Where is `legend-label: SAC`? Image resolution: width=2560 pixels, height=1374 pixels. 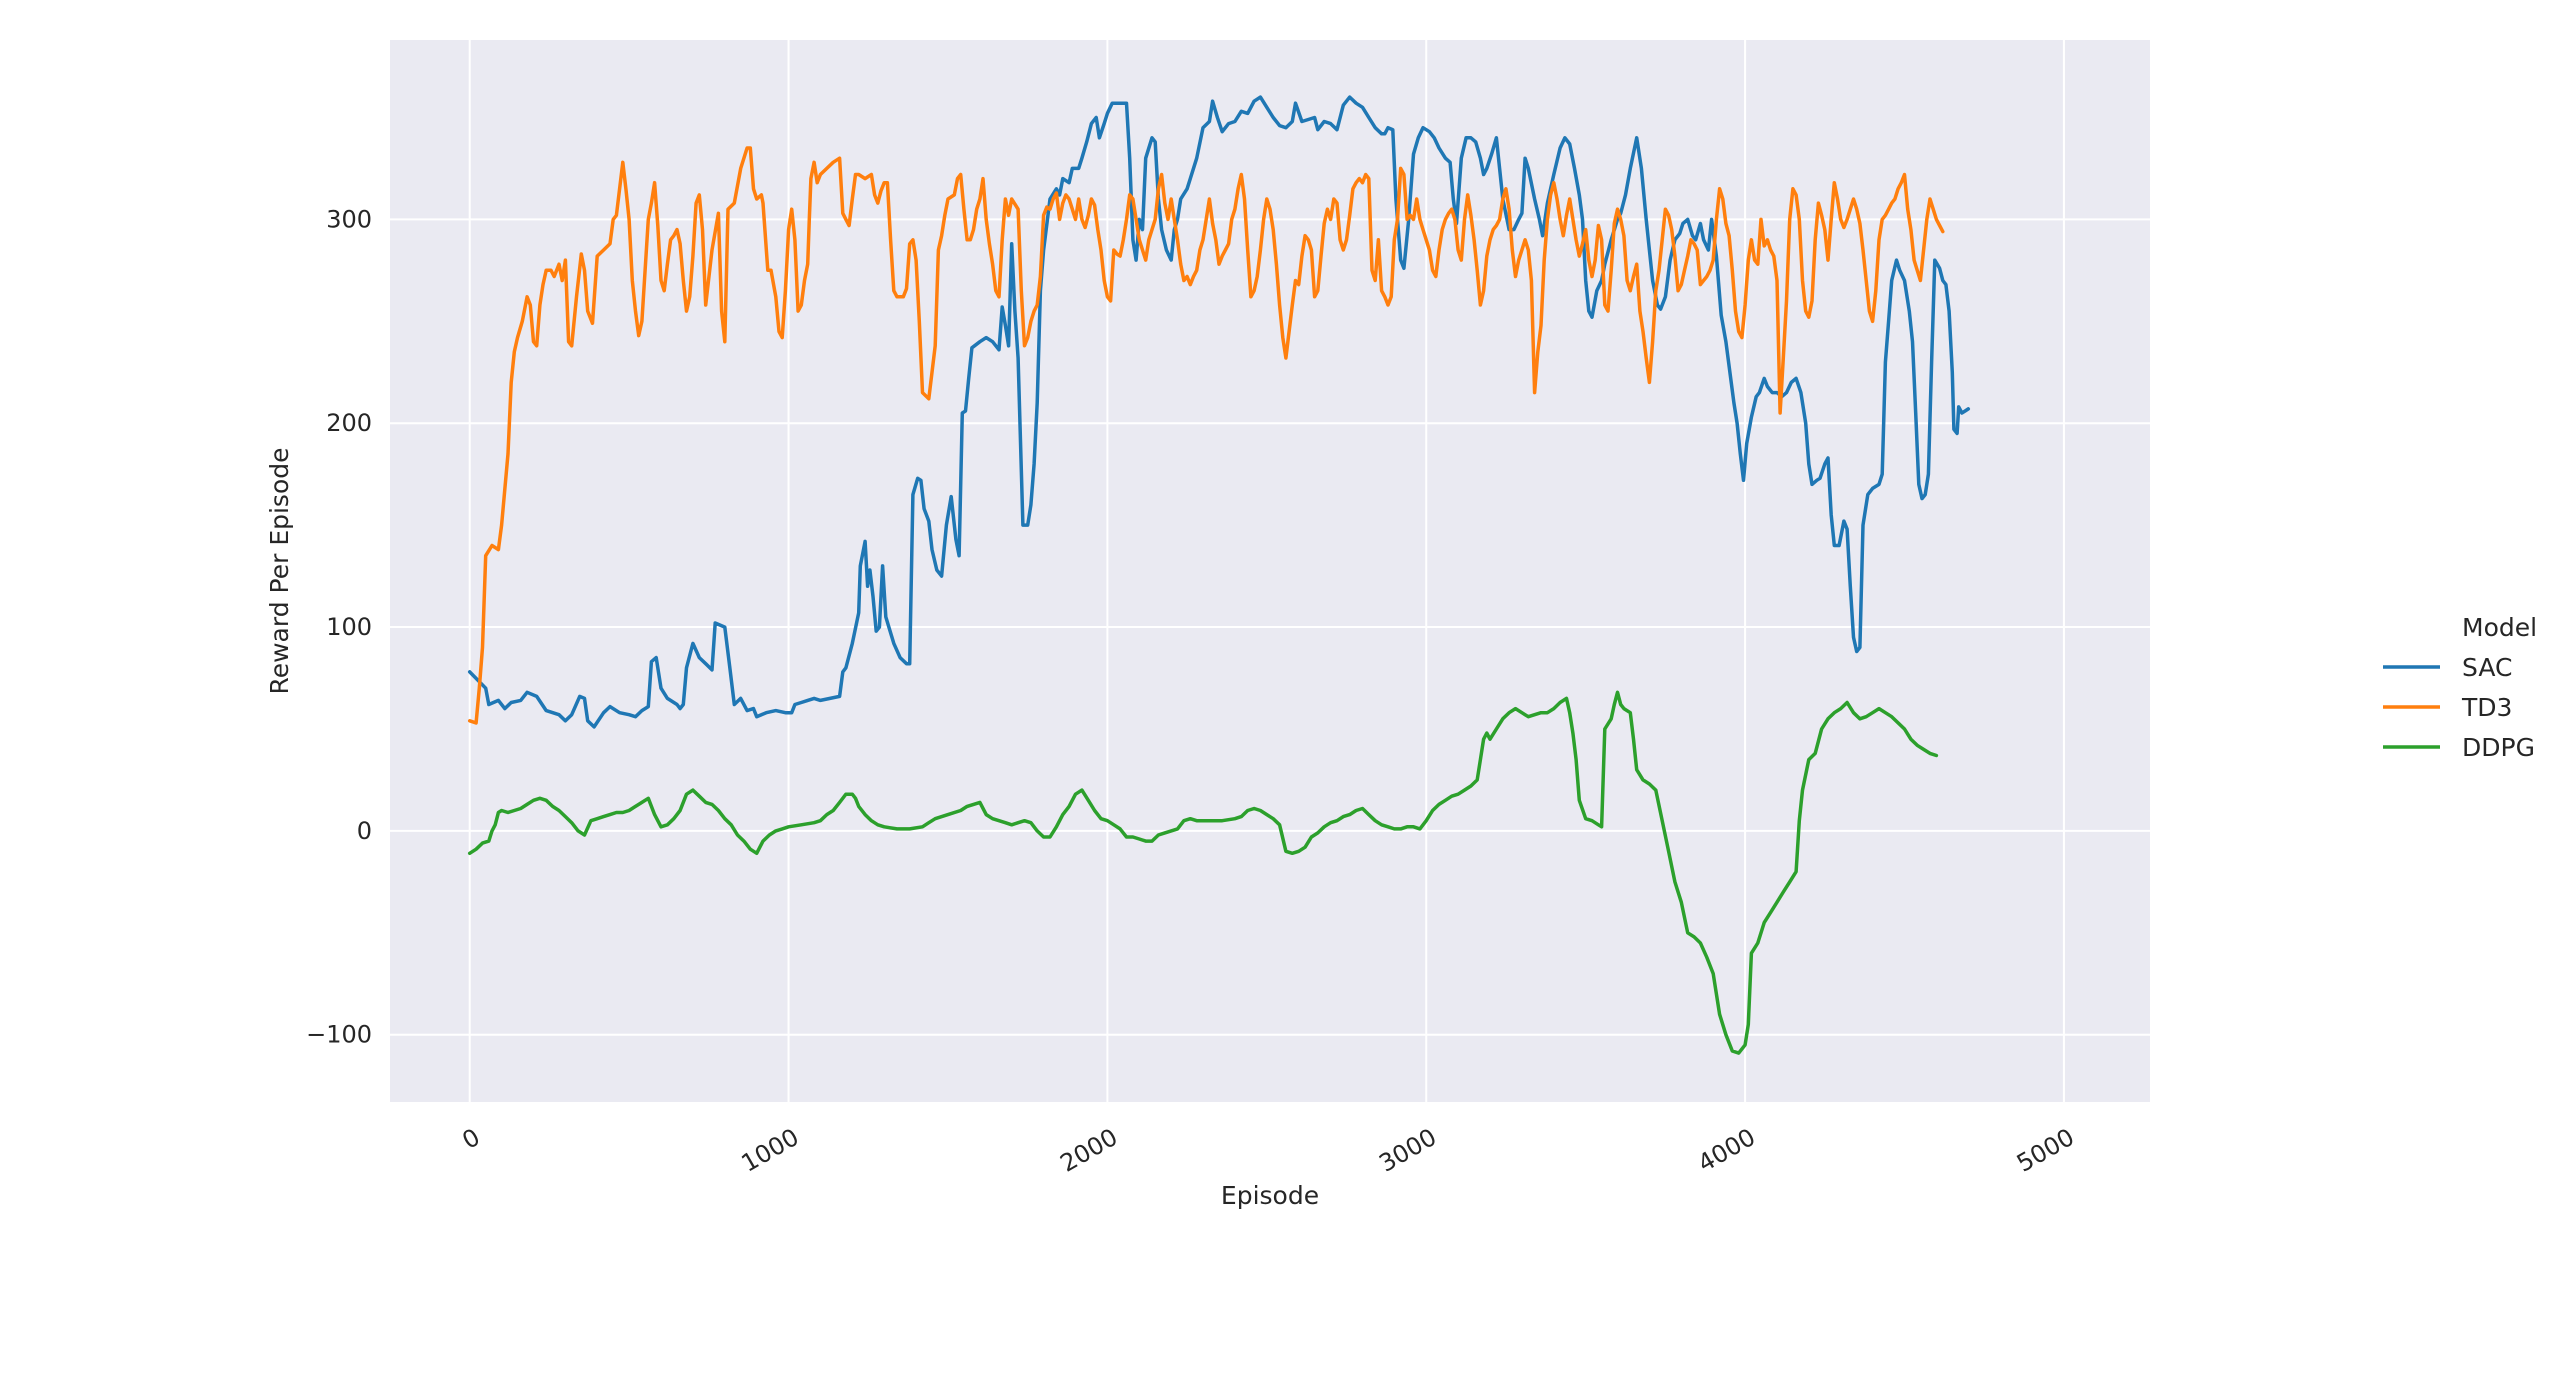 legend-label: SAC is located at coordinates (2487, 667).